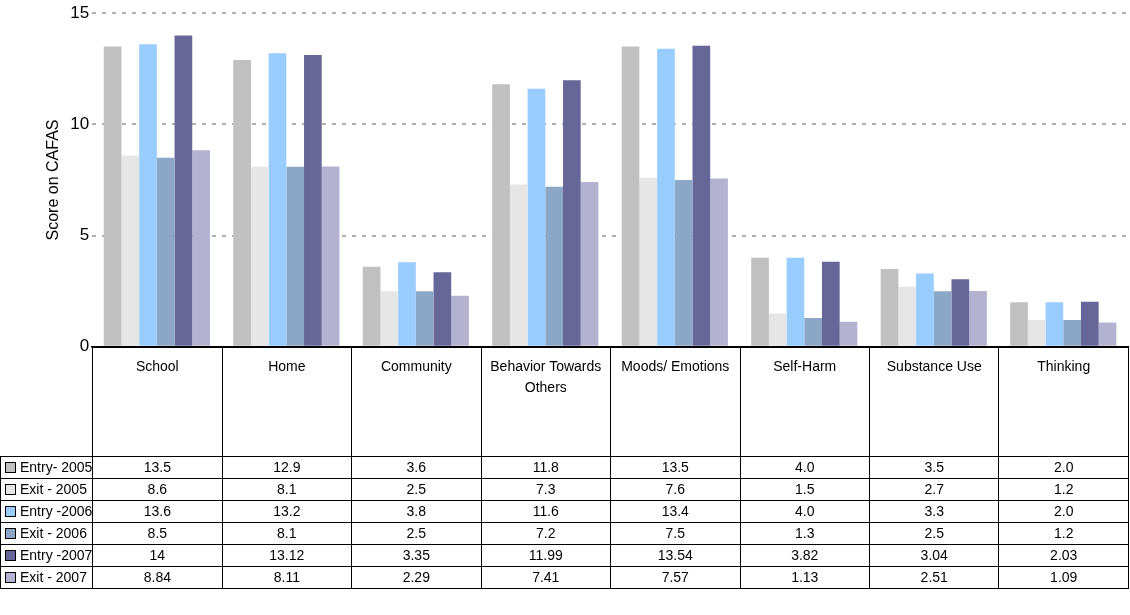 The image size is (1130, 615). I want to click on data-label: 3.6, so click(416, 467).